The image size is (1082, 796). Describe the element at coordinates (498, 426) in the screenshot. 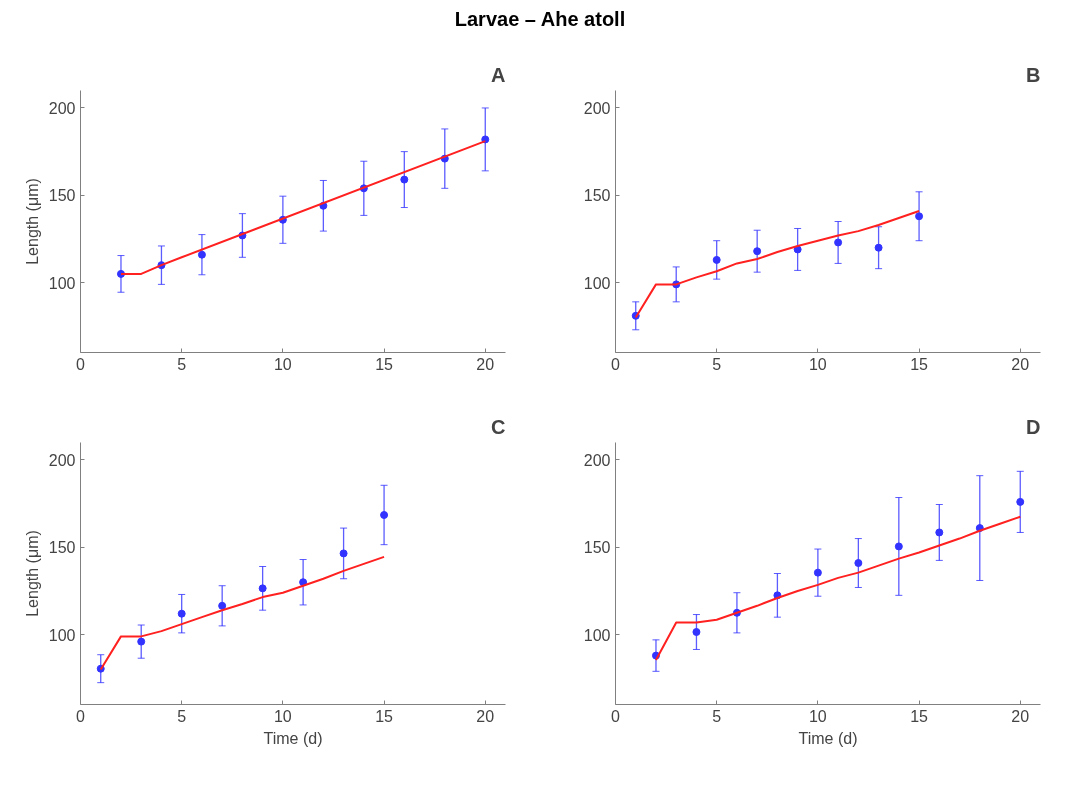

I see `chart-title: C` at that location.